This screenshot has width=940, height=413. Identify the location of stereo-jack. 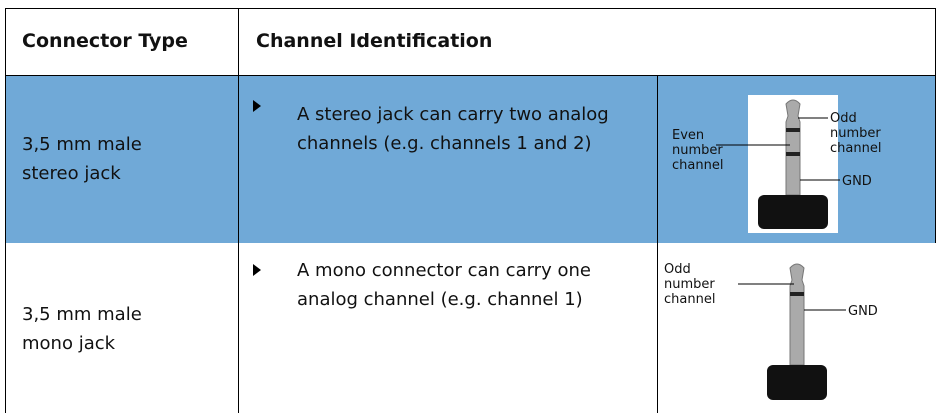
(778, 164).